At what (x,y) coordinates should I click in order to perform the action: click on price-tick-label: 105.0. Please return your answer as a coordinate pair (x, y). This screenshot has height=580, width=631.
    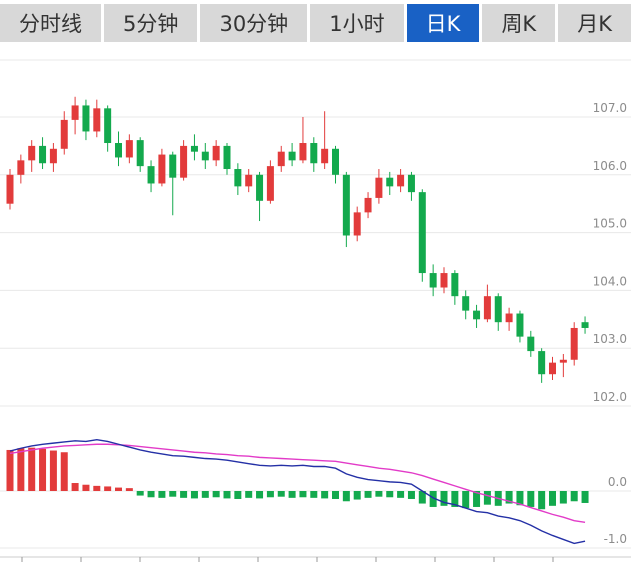
    Looking at the image, I should click on (610, 224).